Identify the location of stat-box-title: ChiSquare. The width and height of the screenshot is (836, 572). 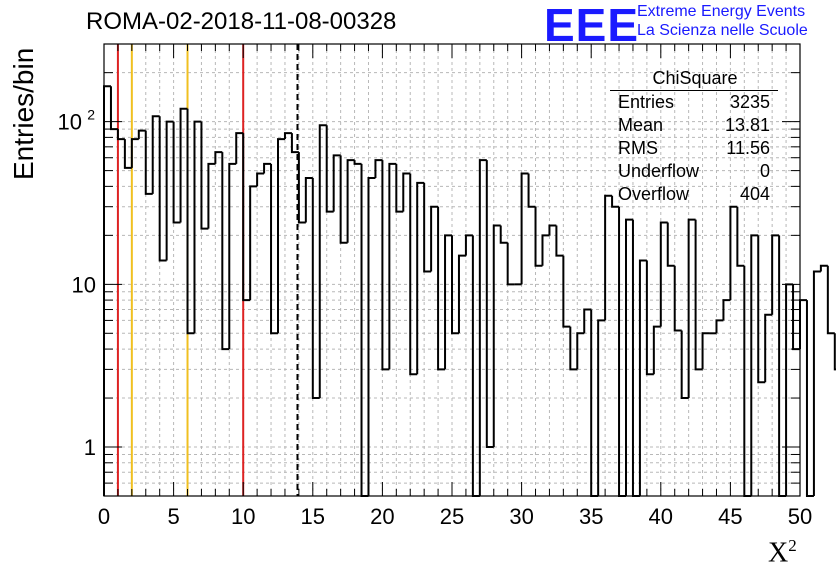
(695, 78).